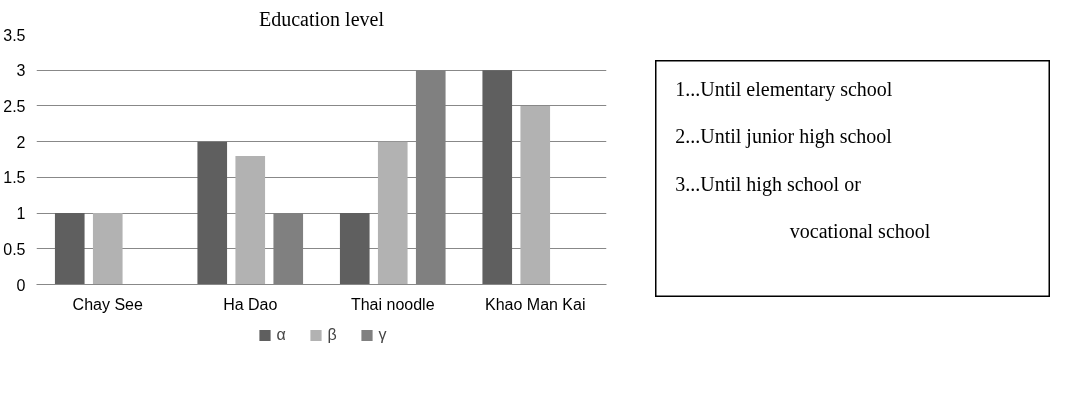  What do you see at coordinates (14, 178) in the screenshot?
I see `y-tick-label: 1.5` at bounding box center [14, 178].